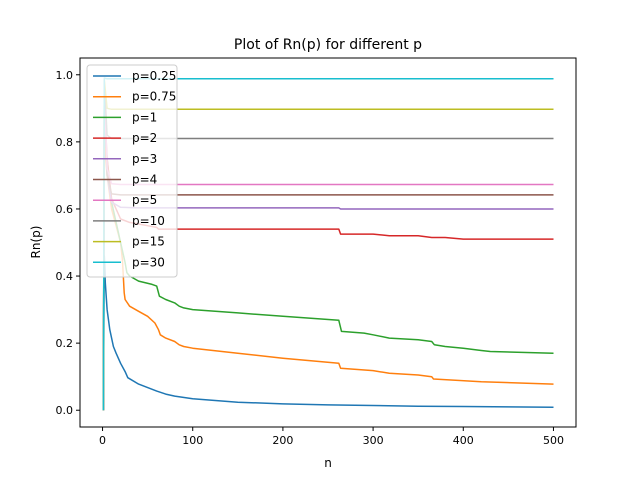  Describe the element at coordinates (65, 209) in the screenshot. I see `y-tick-label: 0.6` at that location.